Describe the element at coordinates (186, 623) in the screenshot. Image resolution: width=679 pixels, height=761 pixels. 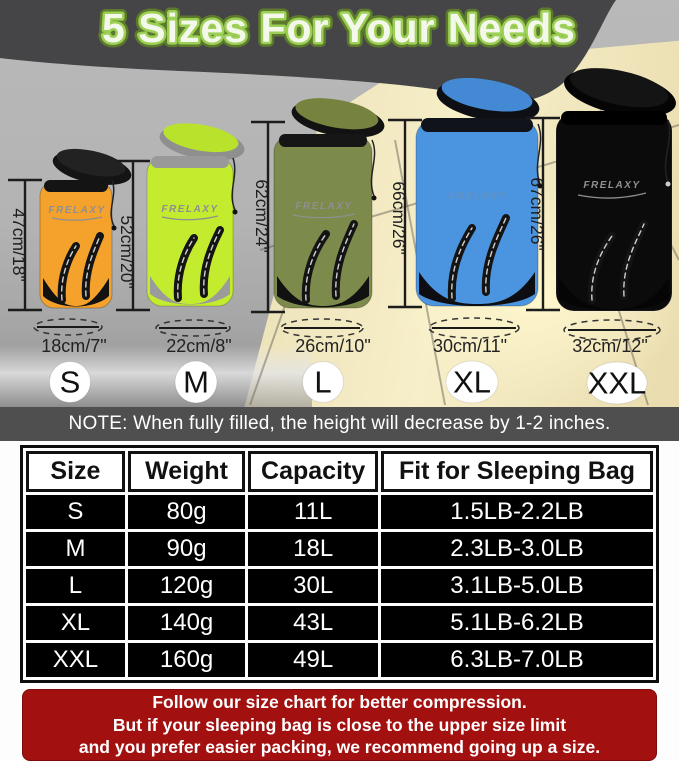
I see `cell-weight: 140g` at that location.